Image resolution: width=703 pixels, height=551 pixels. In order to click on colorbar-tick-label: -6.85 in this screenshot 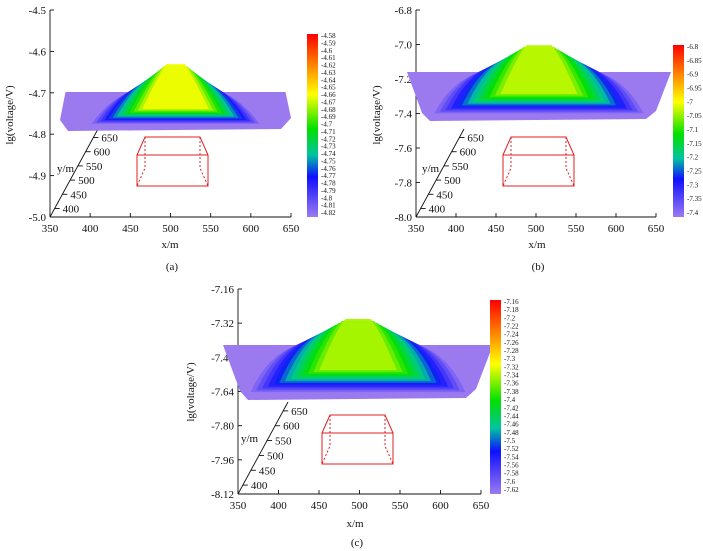, I will do `click(694, 61)`.